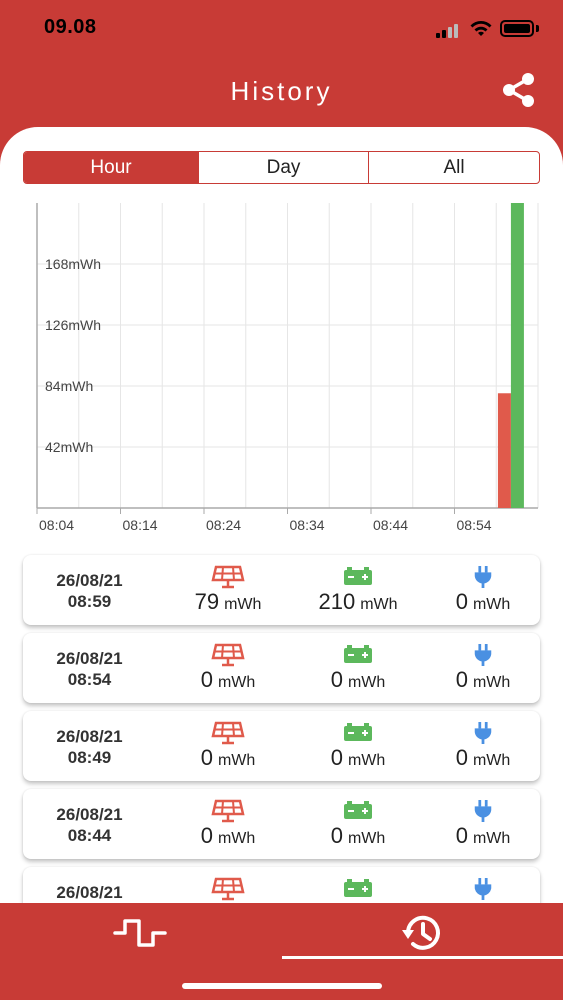 The height and width of the screenshot is (1000, 563). I want to click on status-bar: 09.08, so click(281, 30).